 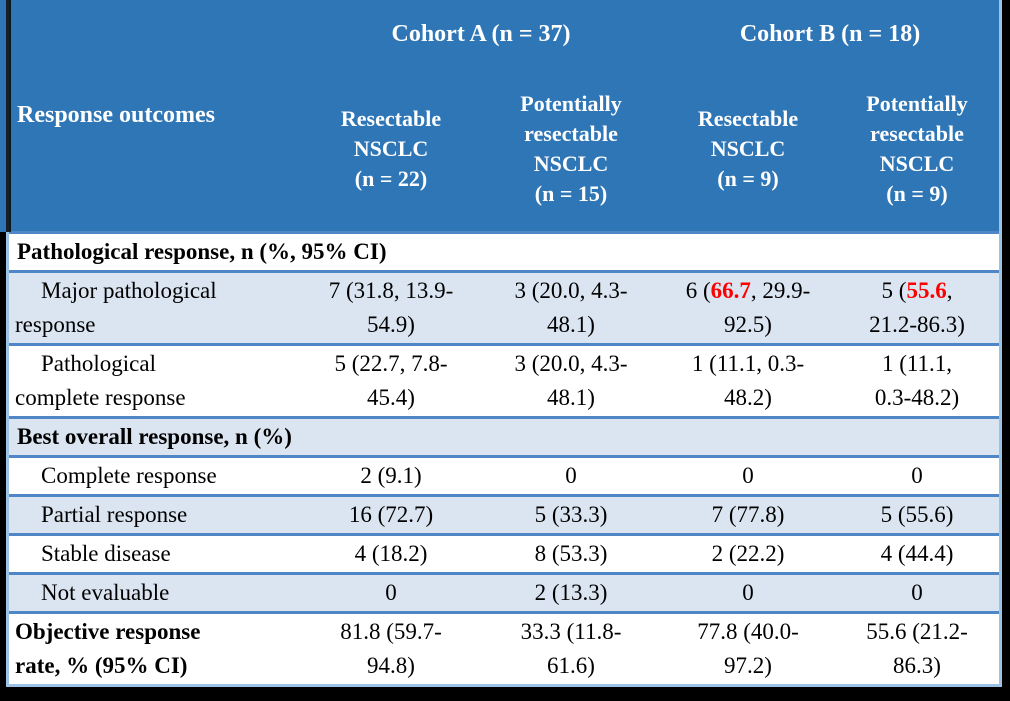 What do you see at coordinates (571, 552) in the screenshot?
I see `value-cell: 8 (53.3)` at bounding box center [571, 552].